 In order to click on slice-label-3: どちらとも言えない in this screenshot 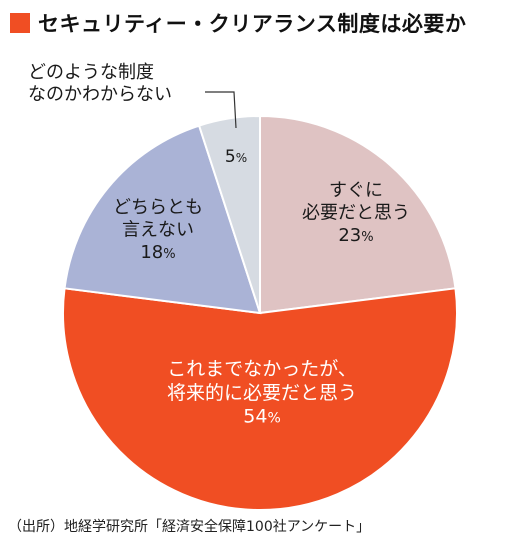, I will do `click(158, 219)`.